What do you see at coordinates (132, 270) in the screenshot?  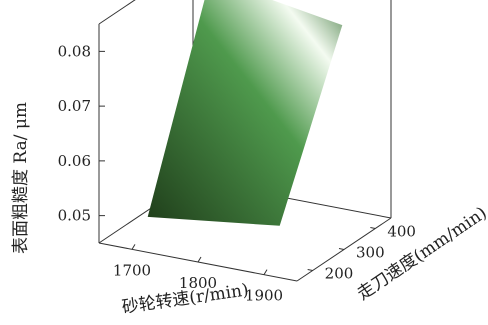 I see `x-tick-label: 1700` at bounding box center [132, 270].